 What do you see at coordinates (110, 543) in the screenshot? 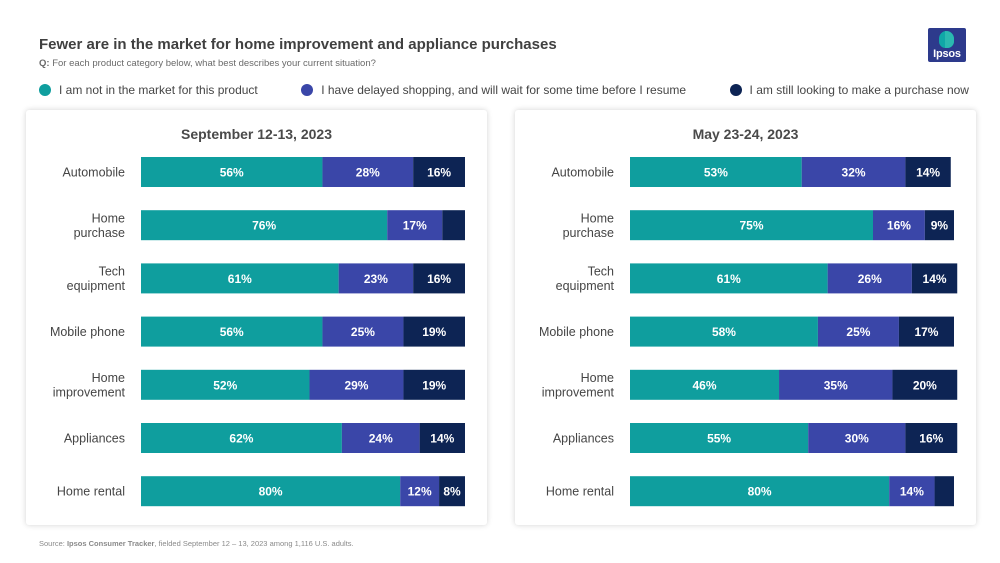
I see `source-brand: Ipsos Consumer Tracker` at bounding box center [110, 543].